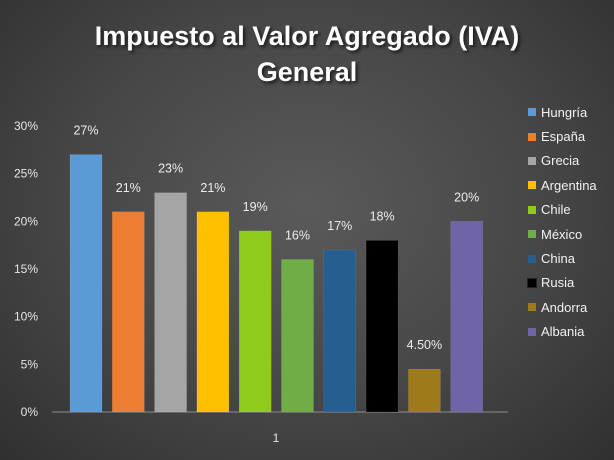 The height and width of the screenshot is (460, 614). I want to click on legend-label: Rusia, so click(558, 283).